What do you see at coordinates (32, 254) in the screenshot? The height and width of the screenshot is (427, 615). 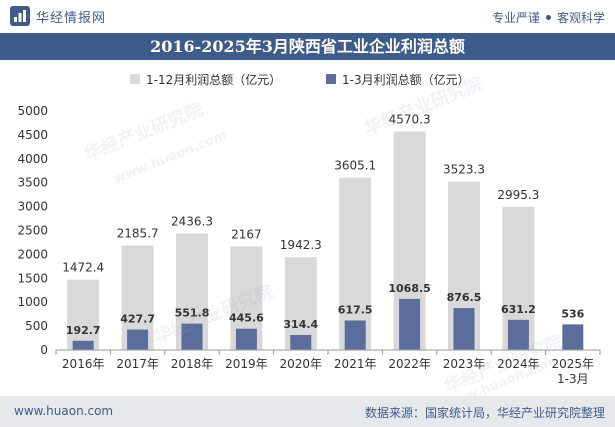 I see `y-tick-label: 2000` at bounding box center [32, 254].